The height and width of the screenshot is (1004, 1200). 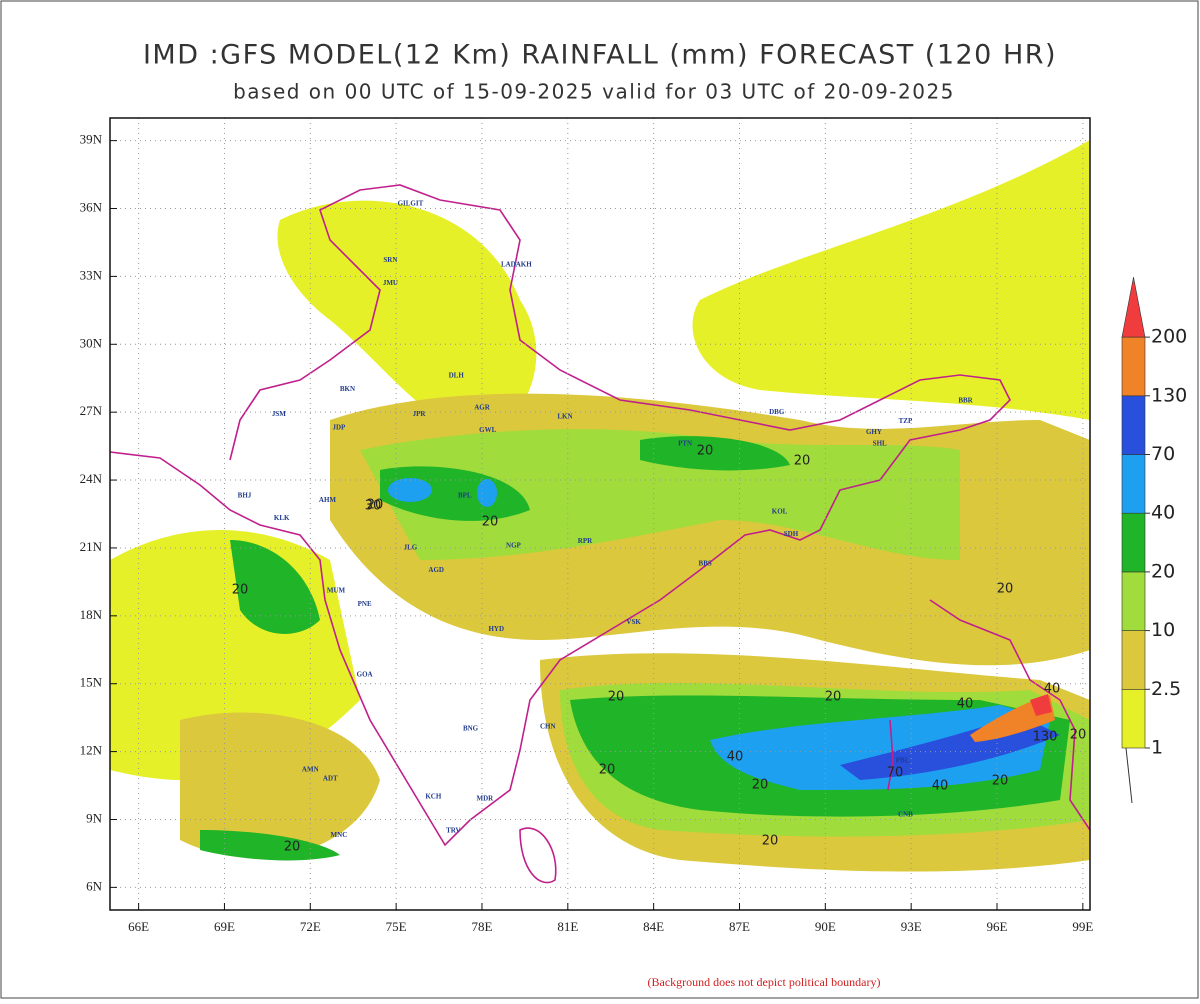 I want to click on y-tick-label: 21N, so click(x=91, y=546).